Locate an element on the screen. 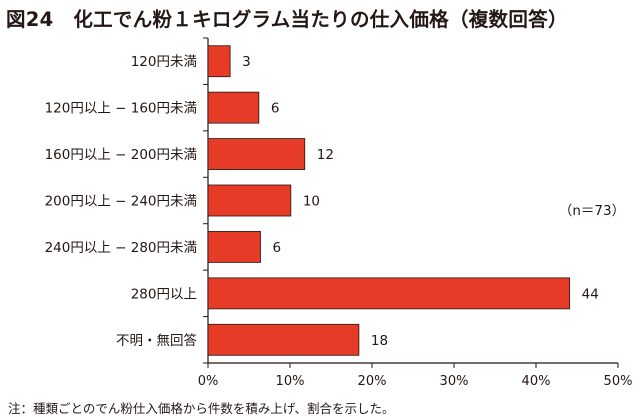 Image resolution: width=640 pixels, height=417 pixels. category-label: 200円以上 − 240円未満 is located at coordinates (121, 202).